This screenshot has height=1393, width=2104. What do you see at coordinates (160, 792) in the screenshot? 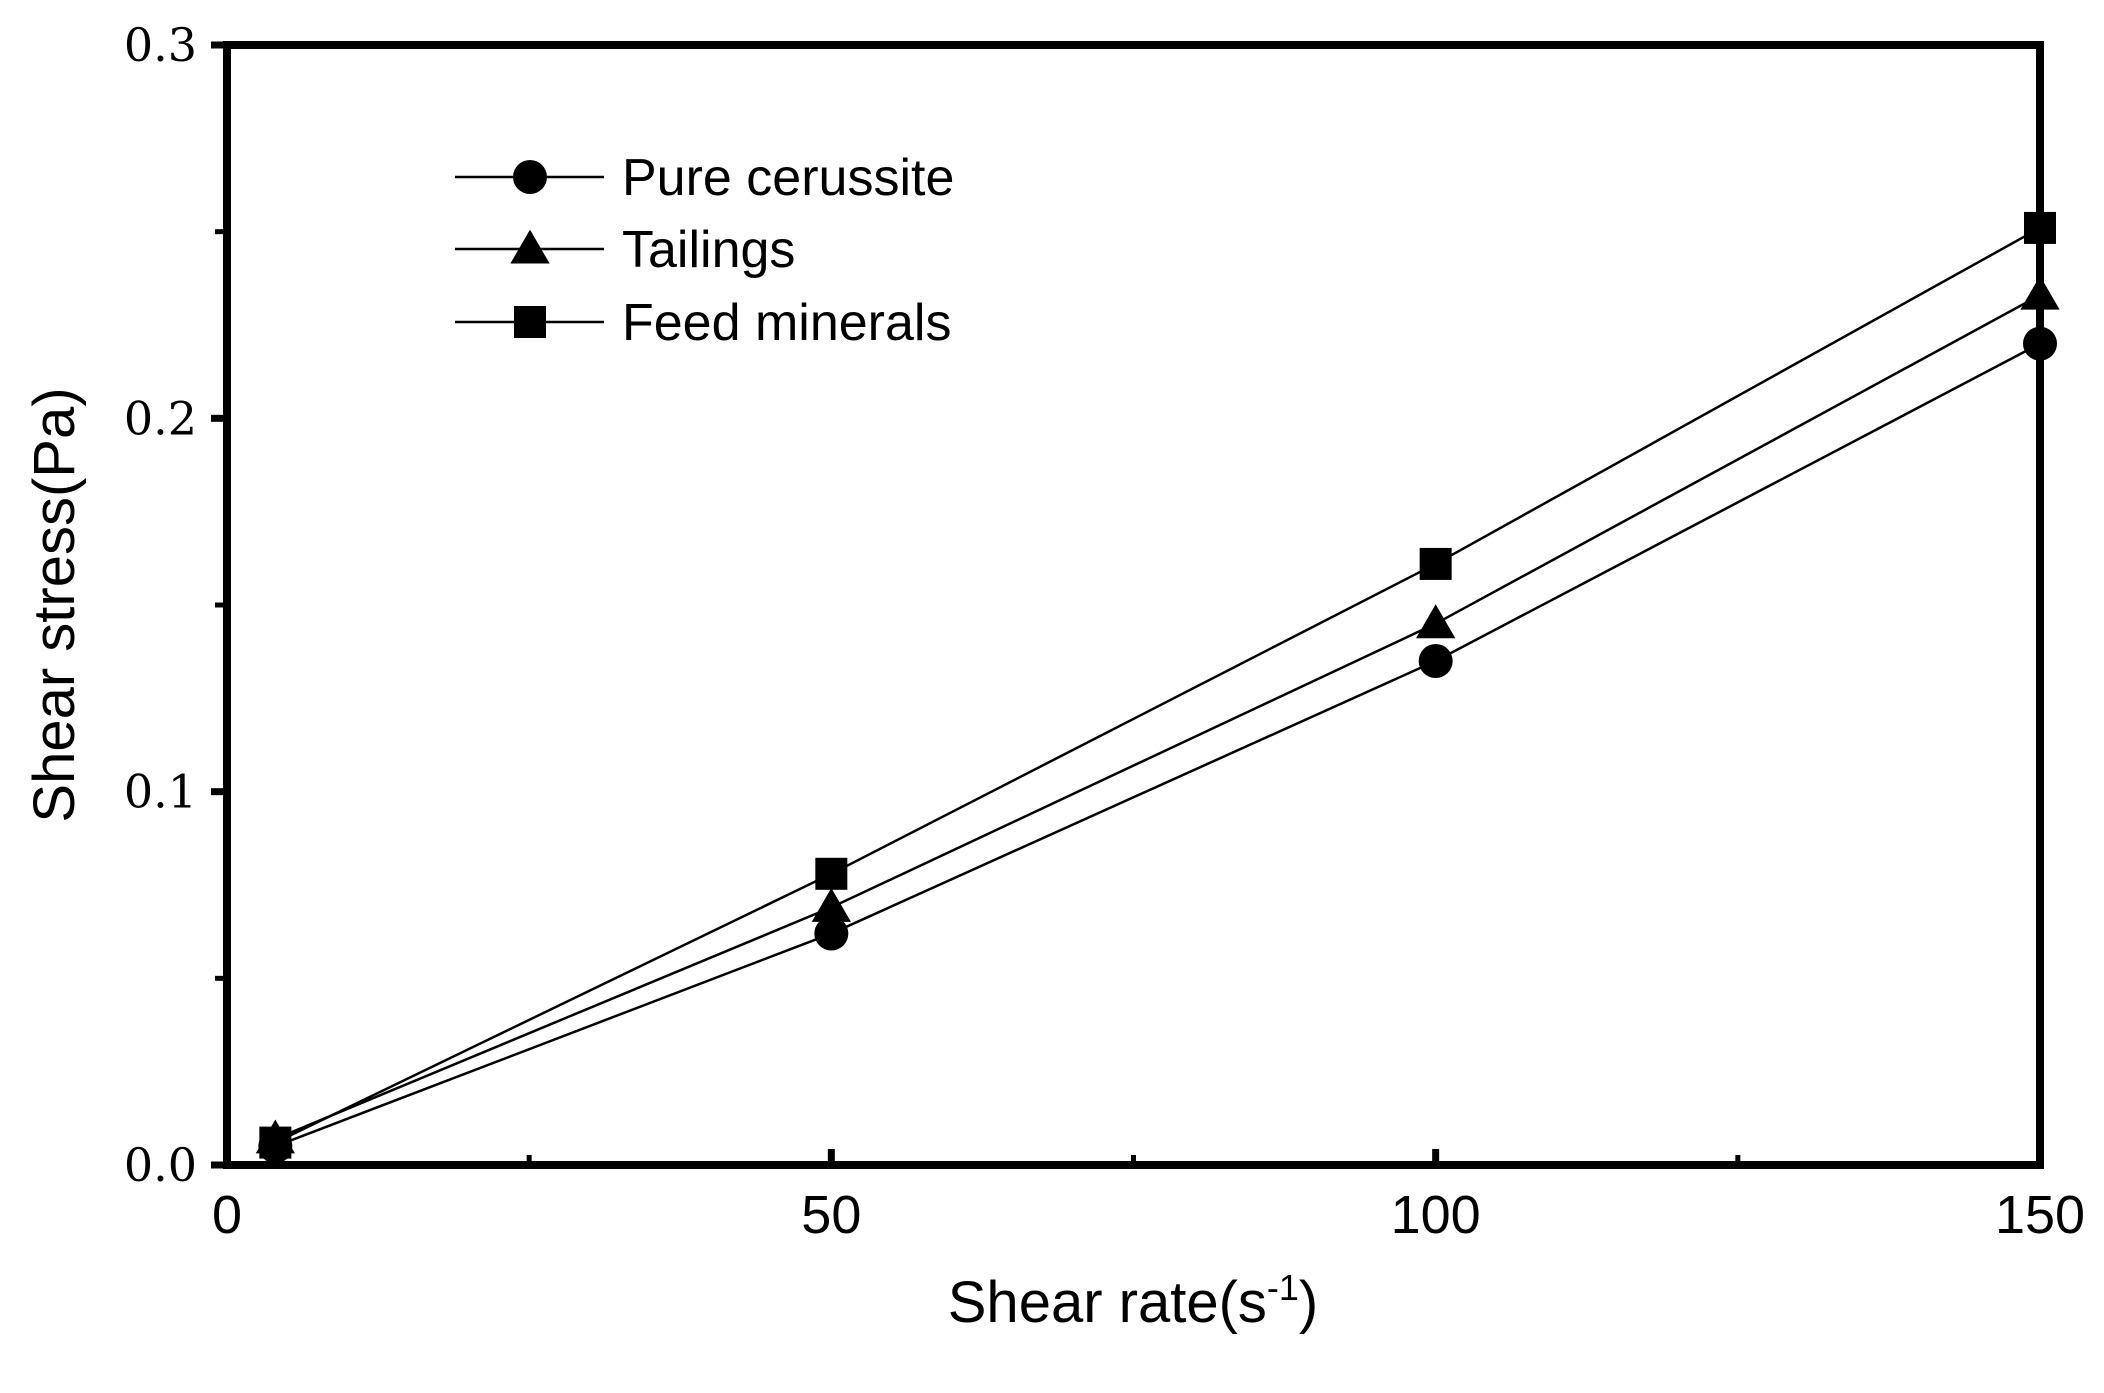
I see `y-tick-label: 0.1` at bounding box center [160, 792].